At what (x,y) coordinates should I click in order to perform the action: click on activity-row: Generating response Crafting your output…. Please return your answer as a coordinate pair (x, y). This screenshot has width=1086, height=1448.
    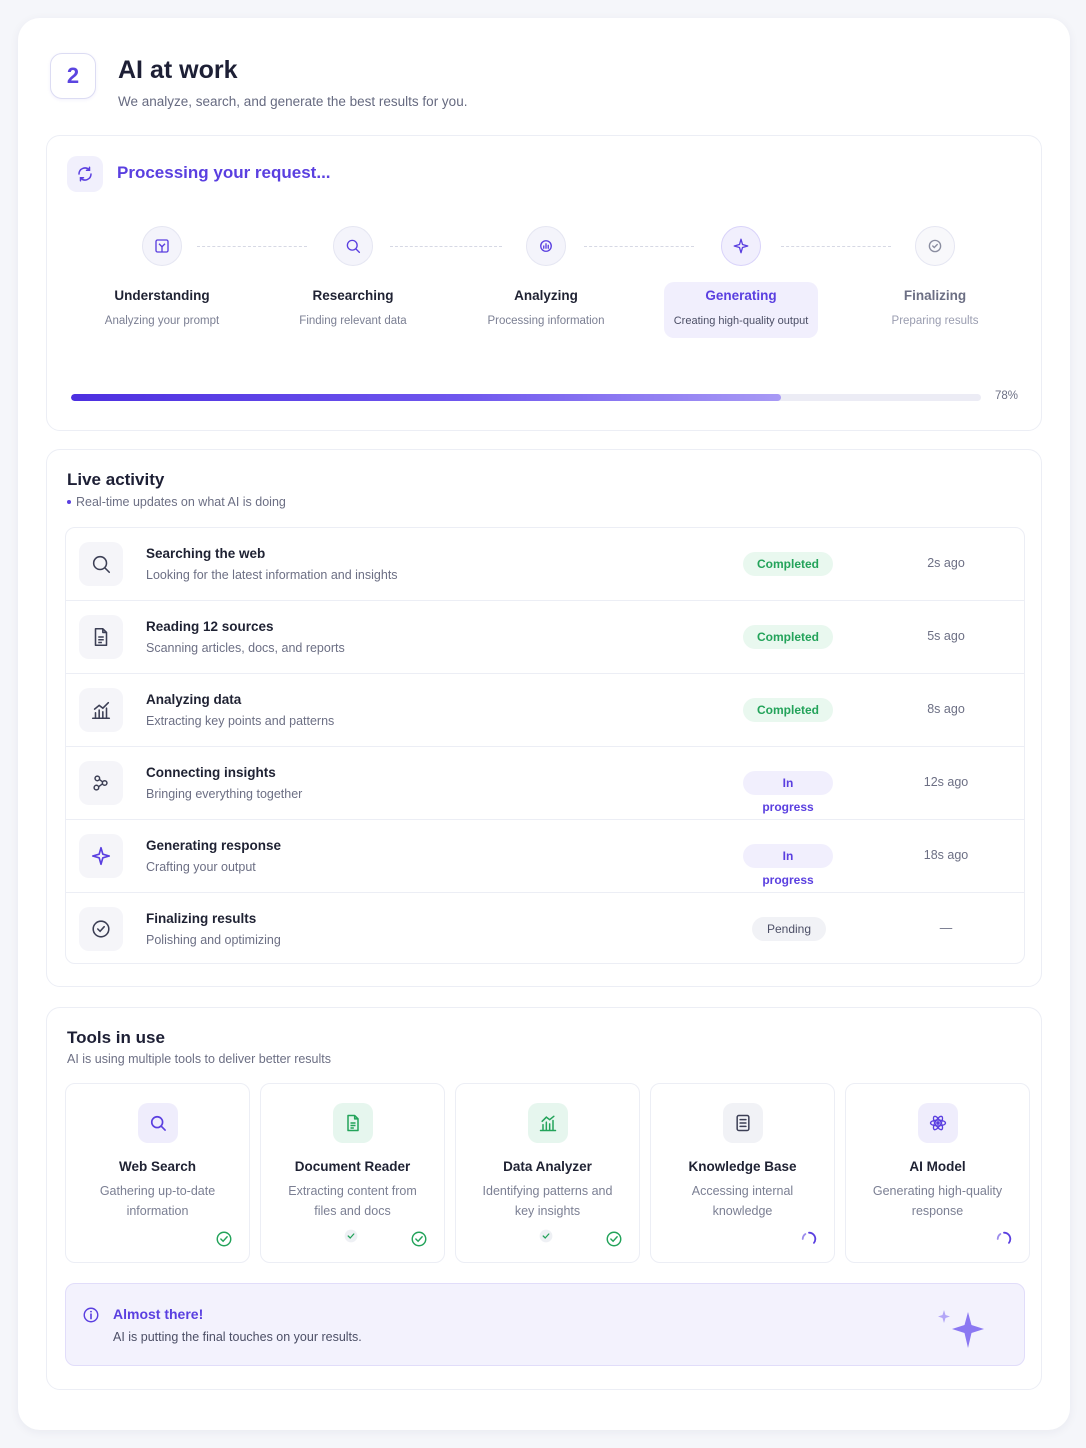
    Looking at the image, I should click on (545, 856).